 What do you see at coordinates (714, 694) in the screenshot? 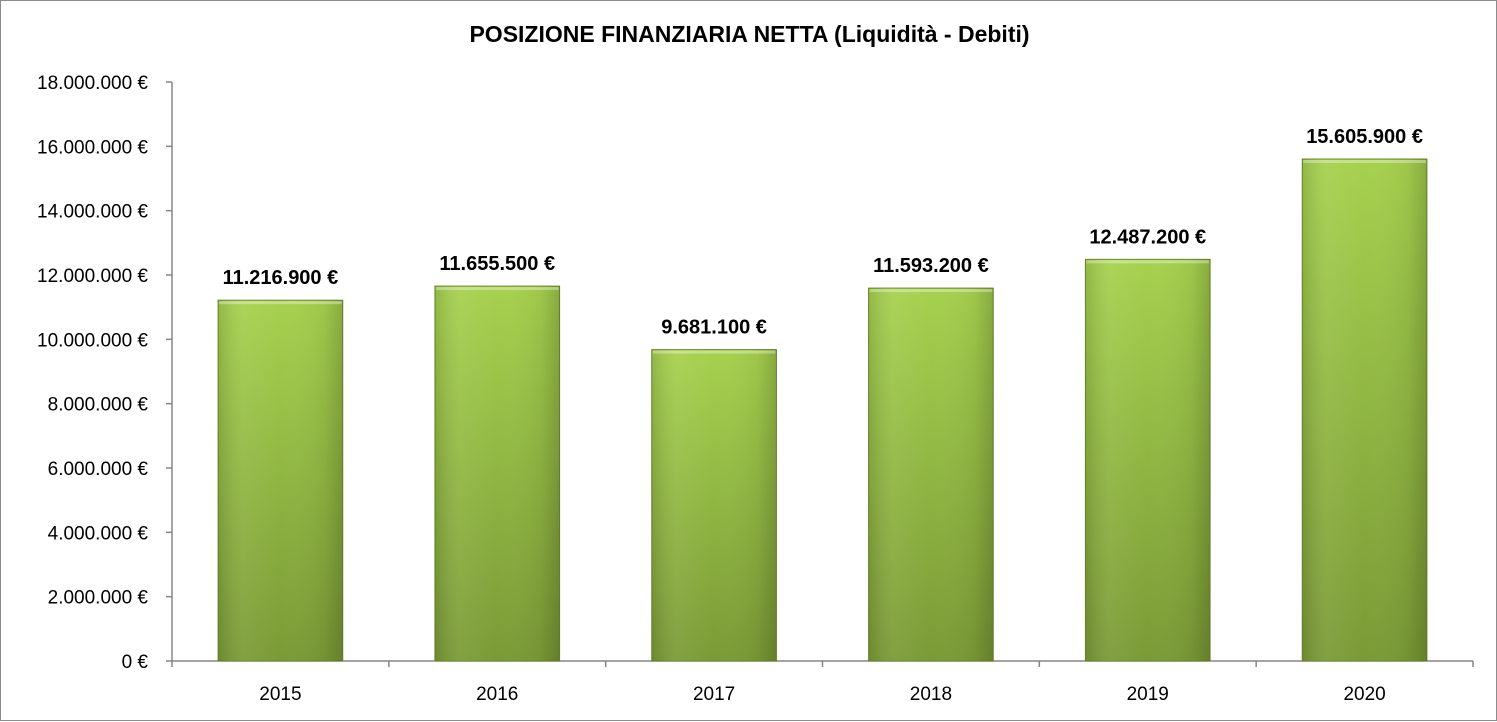
I see `x-tick-label: 2017` at bounding box center [714, 694].